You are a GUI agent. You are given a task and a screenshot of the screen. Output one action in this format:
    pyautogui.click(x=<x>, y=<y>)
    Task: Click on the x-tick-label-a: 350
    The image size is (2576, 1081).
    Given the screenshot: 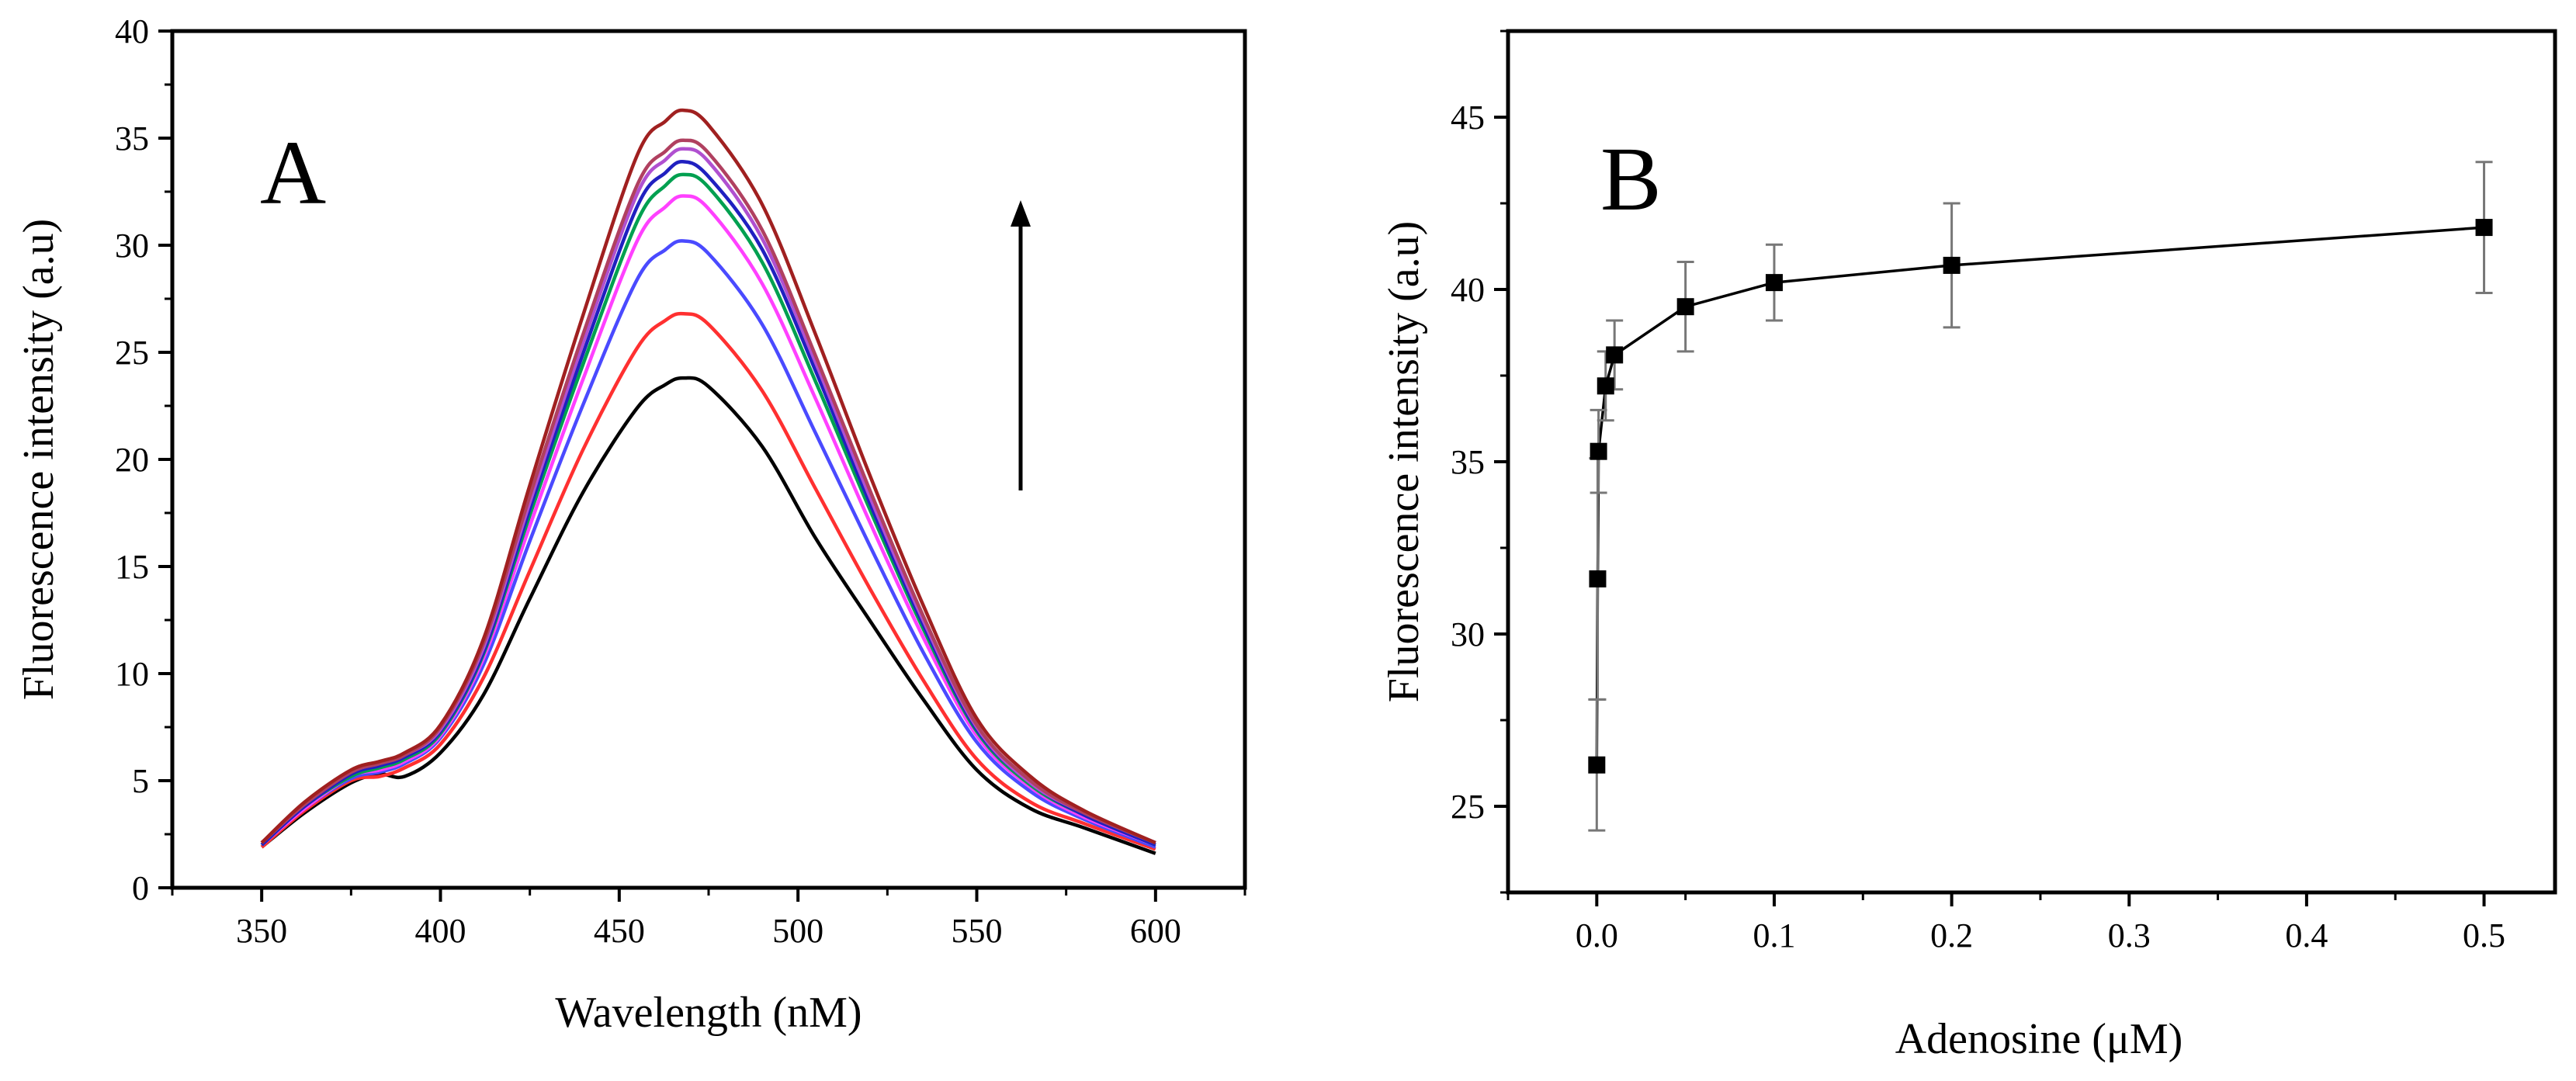 What is the action you would take?
    pyautogui.click(x=261, y=931)
    